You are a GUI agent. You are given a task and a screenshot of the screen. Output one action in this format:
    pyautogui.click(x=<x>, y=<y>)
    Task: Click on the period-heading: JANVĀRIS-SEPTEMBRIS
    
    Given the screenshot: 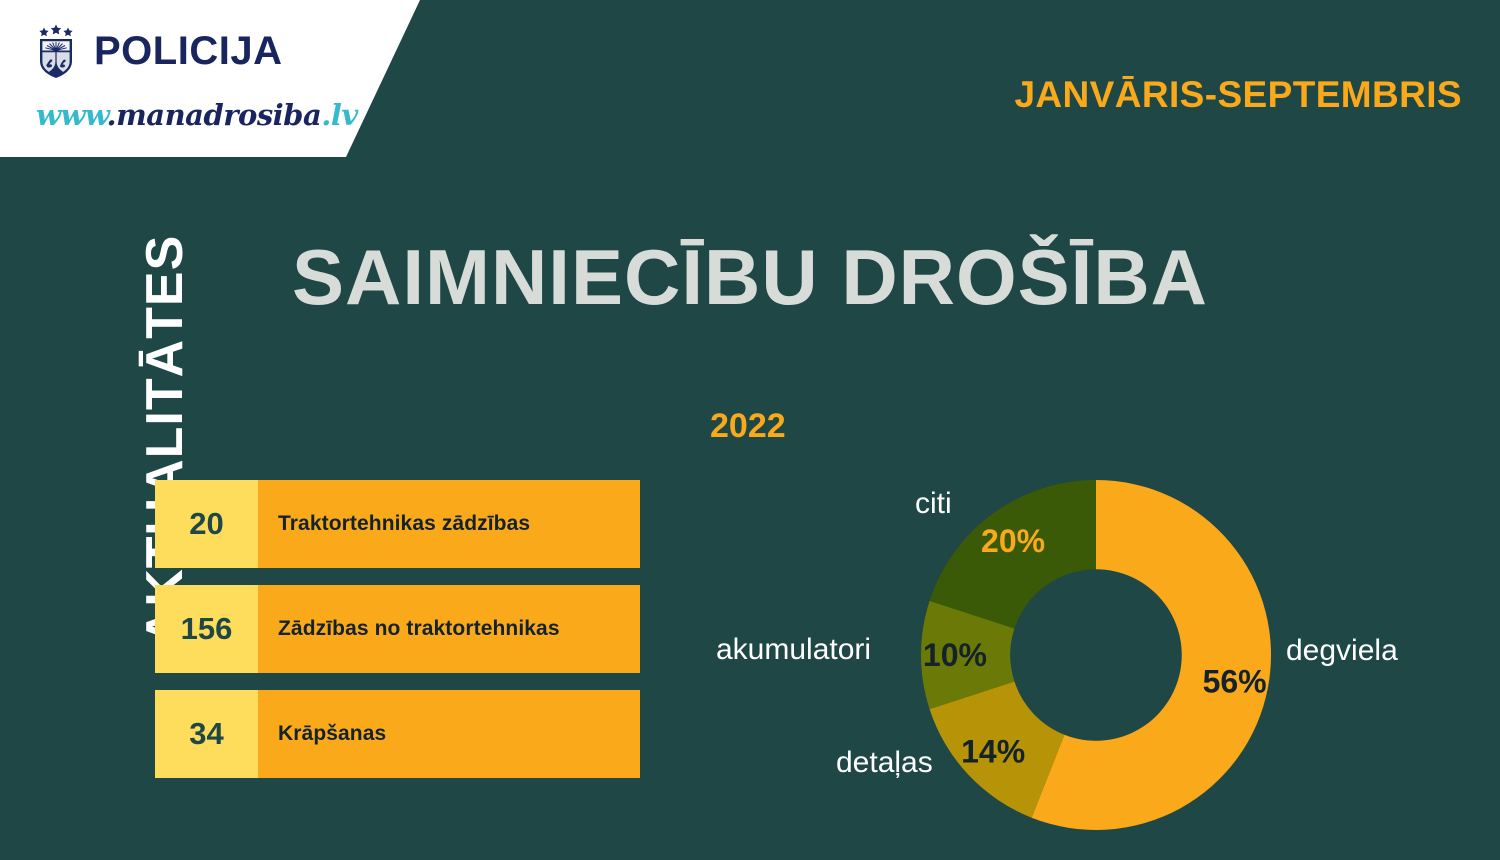 What is the action you would take?
    pyautogui.click(x=1238, y=94)
    